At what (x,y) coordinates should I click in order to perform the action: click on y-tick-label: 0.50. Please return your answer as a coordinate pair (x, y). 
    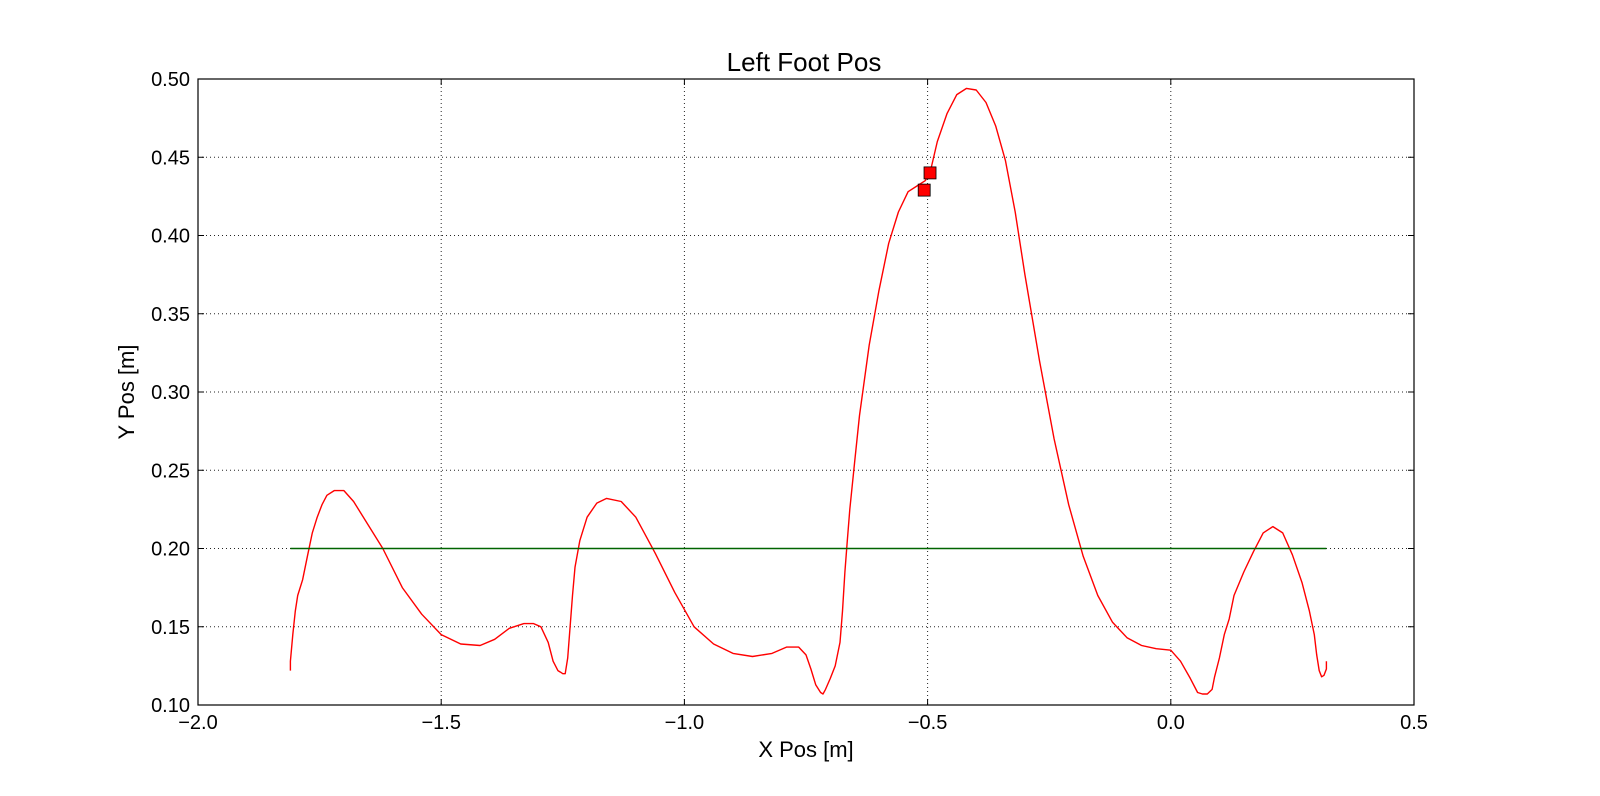
    Looking at the image, I should click on (170, 80).